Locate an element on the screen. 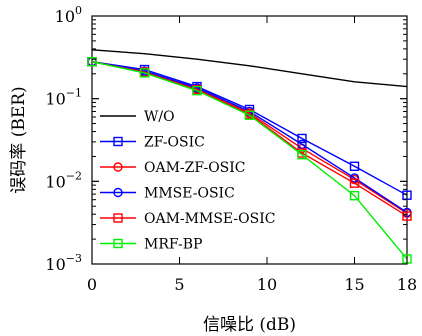  series-line is located at coordinates (249, 68).